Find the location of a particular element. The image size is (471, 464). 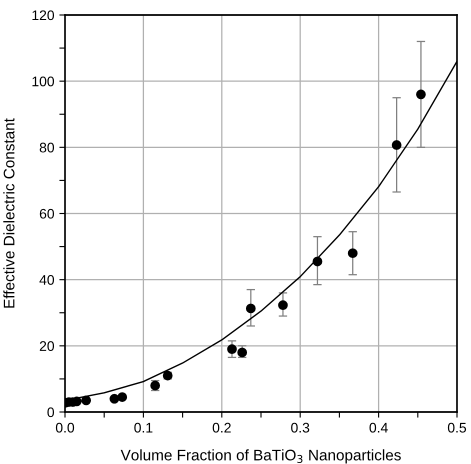

x-tick-label: 0.4 is located at coordinates (378, 427).